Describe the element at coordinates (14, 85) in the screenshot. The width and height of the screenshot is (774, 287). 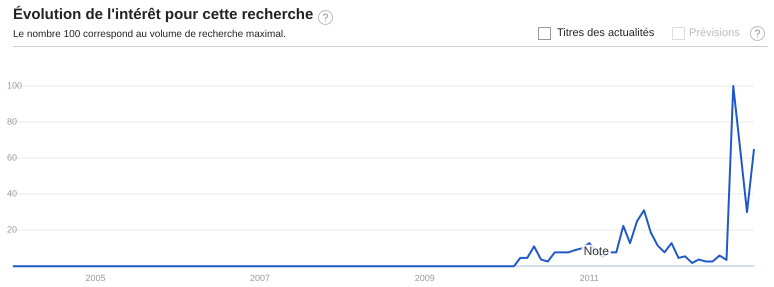
I see `y-tick-label: 100` at that location.